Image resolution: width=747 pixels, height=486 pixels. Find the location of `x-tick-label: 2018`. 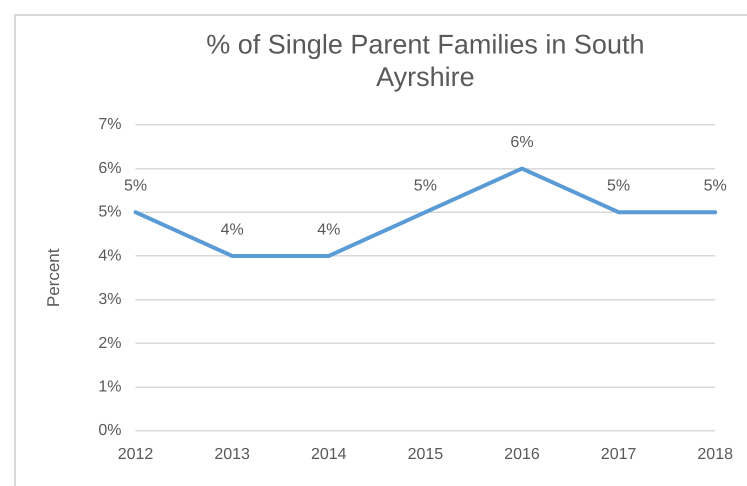

x-tick-label: 2018 is located at coordinates (715, 454).